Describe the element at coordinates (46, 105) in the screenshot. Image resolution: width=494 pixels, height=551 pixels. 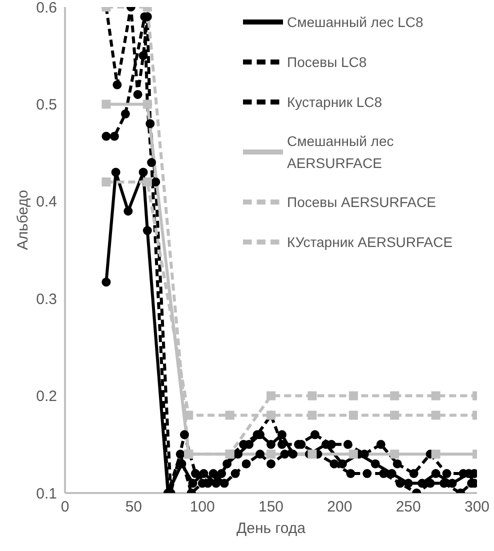
I see `y-tick-label: 0.5` at that location.